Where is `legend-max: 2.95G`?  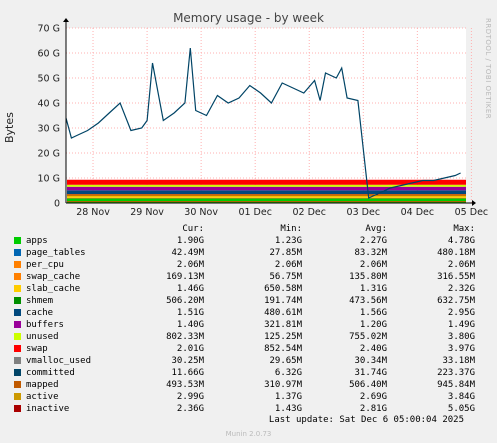
legend-max: 2.95G is located at coordinates (461, 313).